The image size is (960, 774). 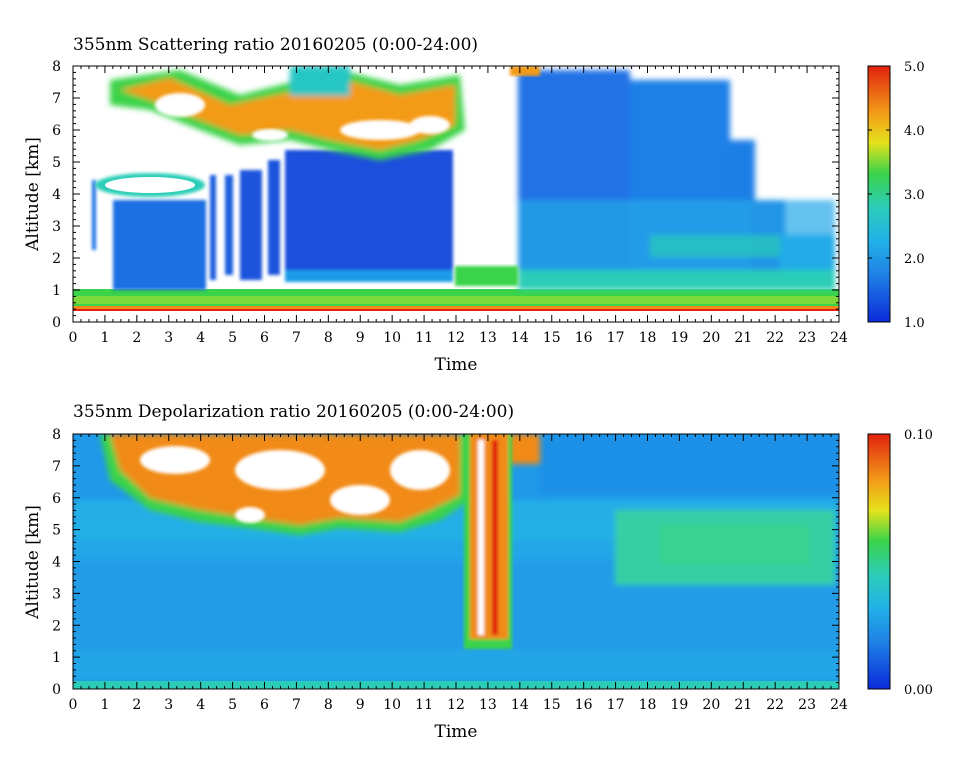 I want to click on chart-2-x-tick-label: 23, so click(x=807, y=705).